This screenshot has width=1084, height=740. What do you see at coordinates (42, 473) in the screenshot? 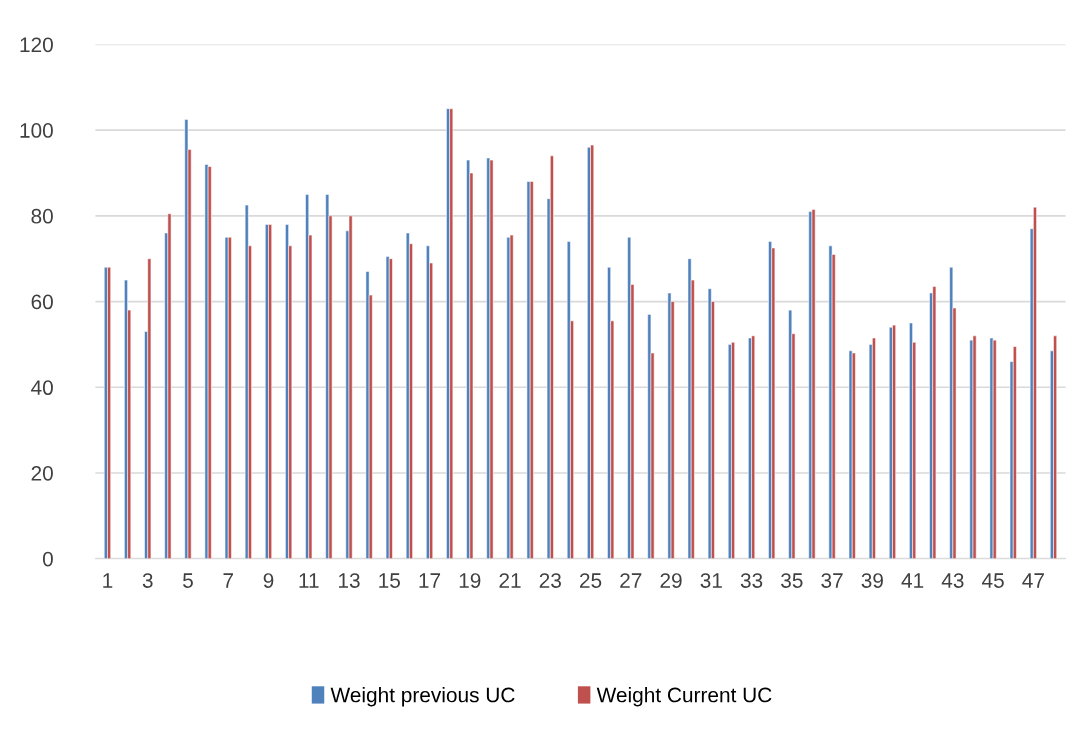
I see `y-tick-label: 20` at bounding box center [42, 473].